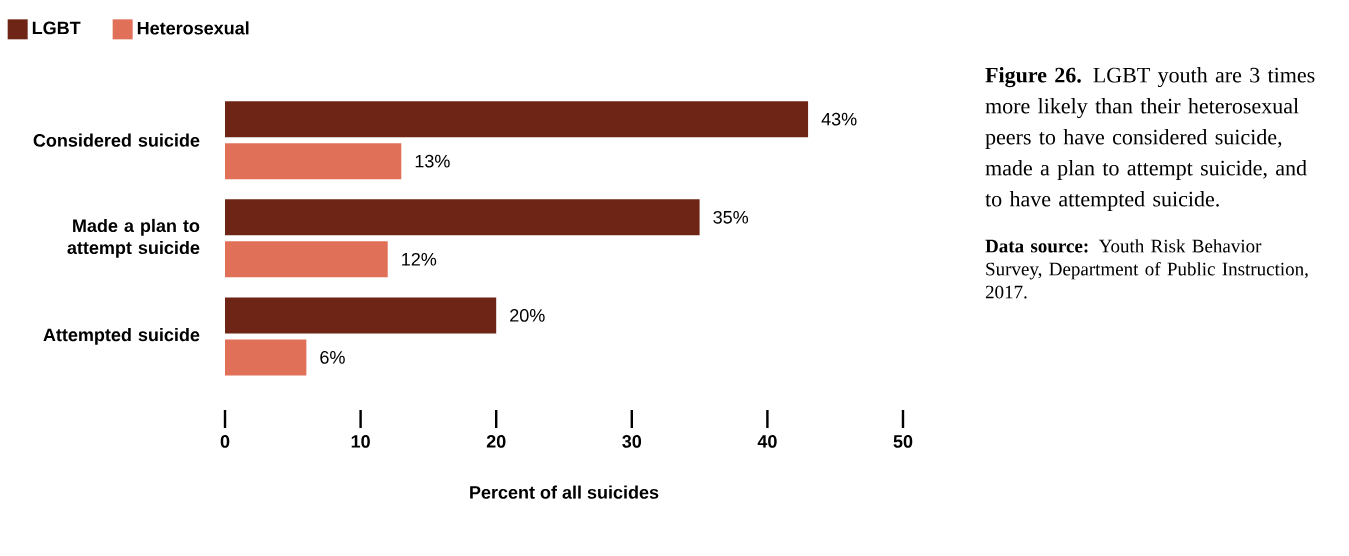 Image resolution: width=1349 pixels, height=556 pixels. What do you see at coordinates (360, 441) in the screenshot?
I see `x-tick-label: 10` at bounding box center [360, 441].